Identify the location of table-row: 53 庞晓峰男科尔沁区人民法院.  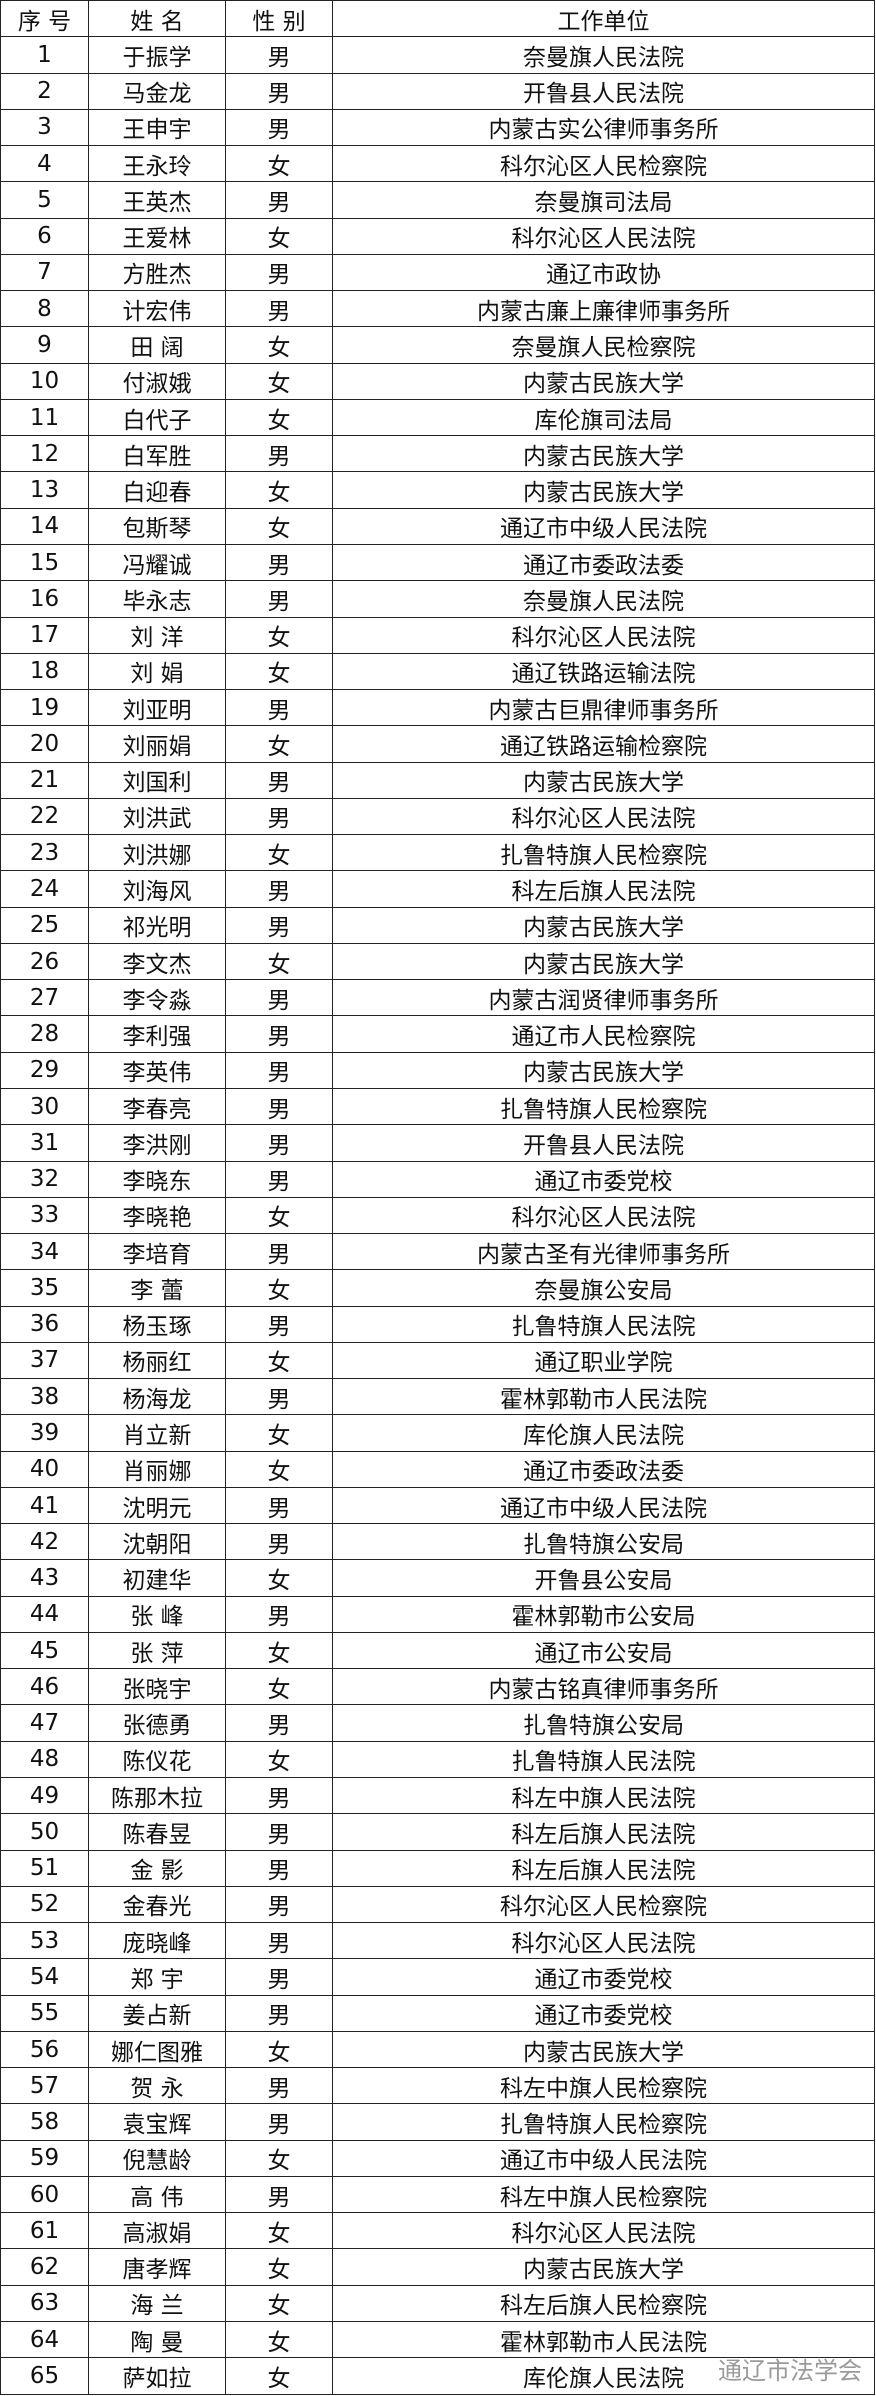
(437, 1941).